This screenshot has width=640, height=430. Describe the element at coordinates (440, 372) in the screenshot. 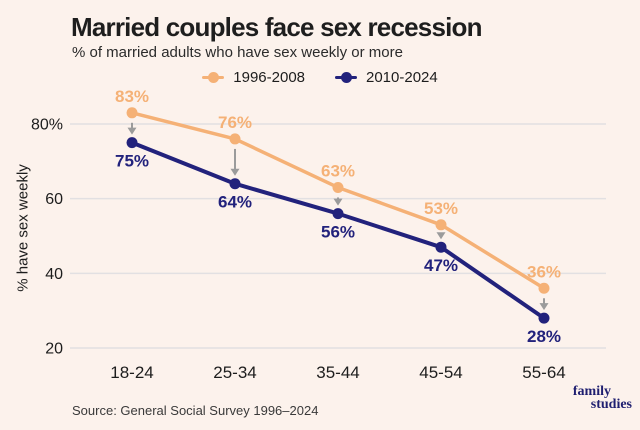

I see `x-tick-label: 45-54` at that location.